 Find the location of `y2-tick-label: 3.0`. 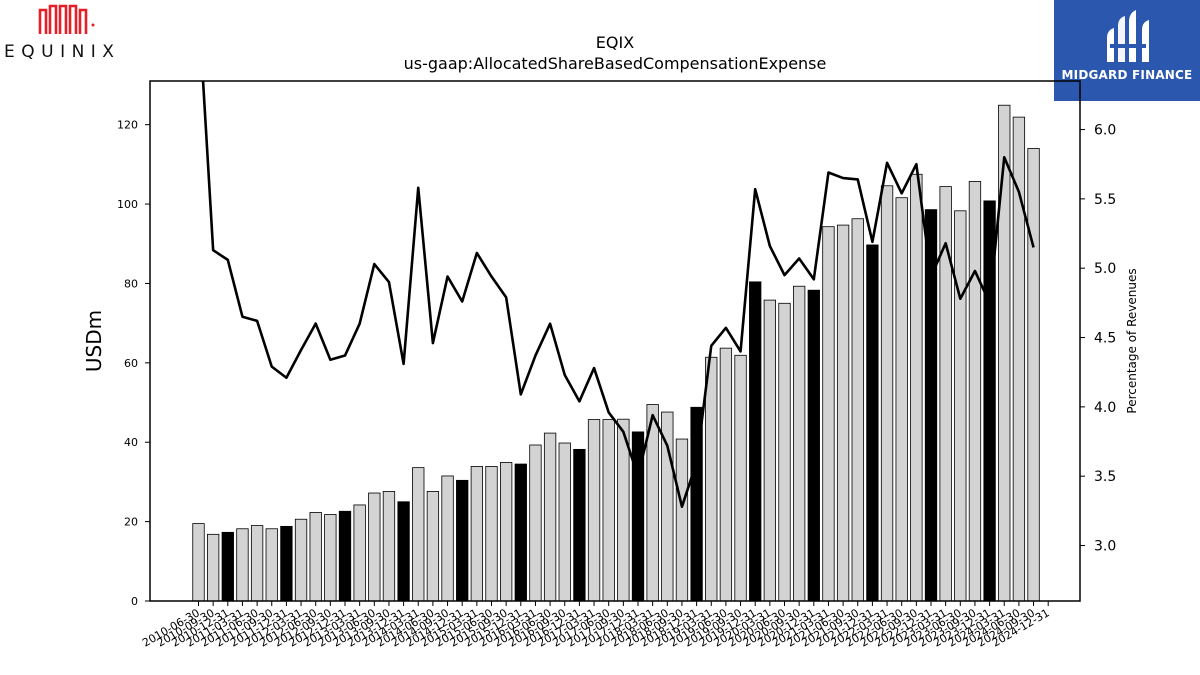

y2-tick-label: 3.0 is located at coordinates (1105, 547).